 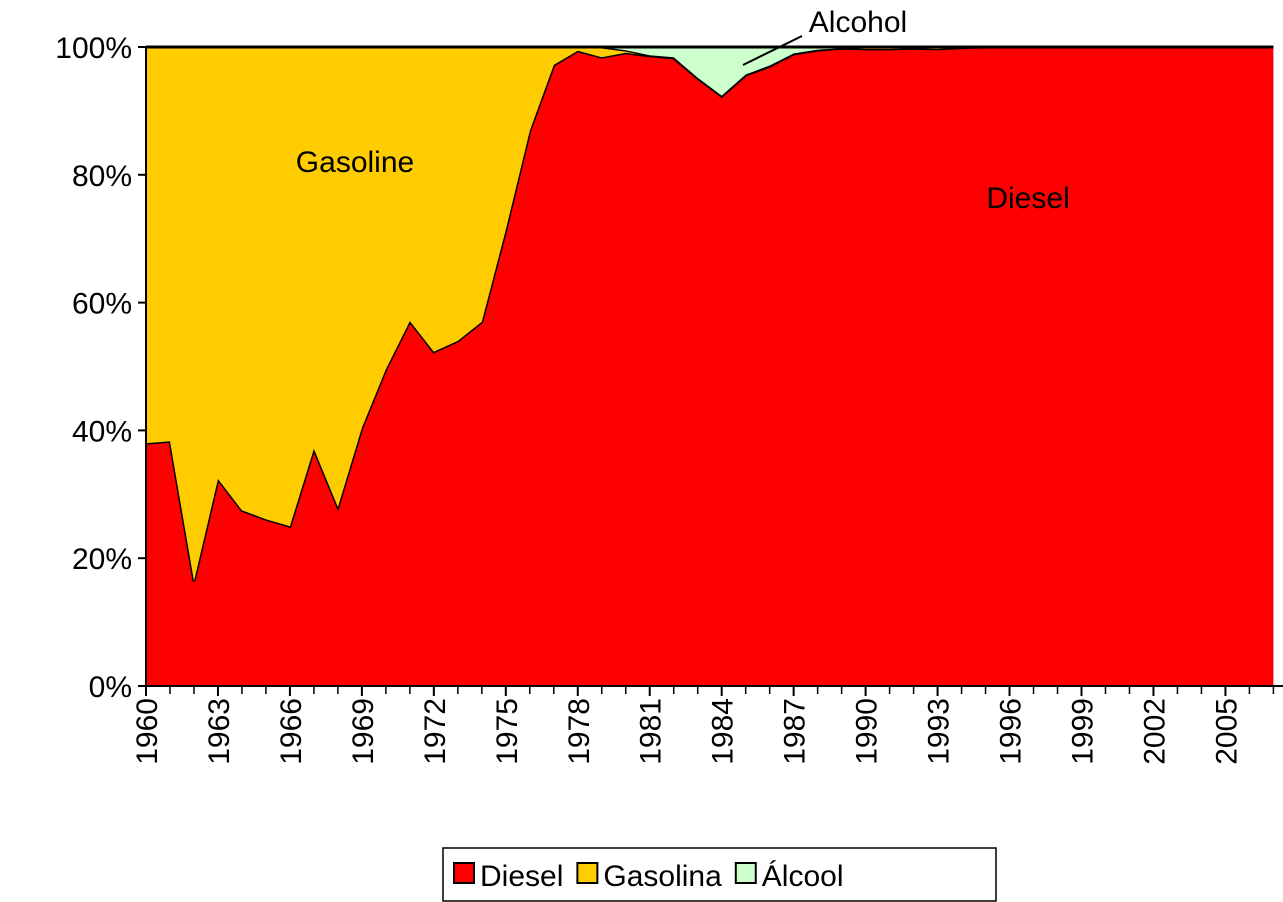 I want to click on x-tick-label: 1993, so click(x=939, y=731).